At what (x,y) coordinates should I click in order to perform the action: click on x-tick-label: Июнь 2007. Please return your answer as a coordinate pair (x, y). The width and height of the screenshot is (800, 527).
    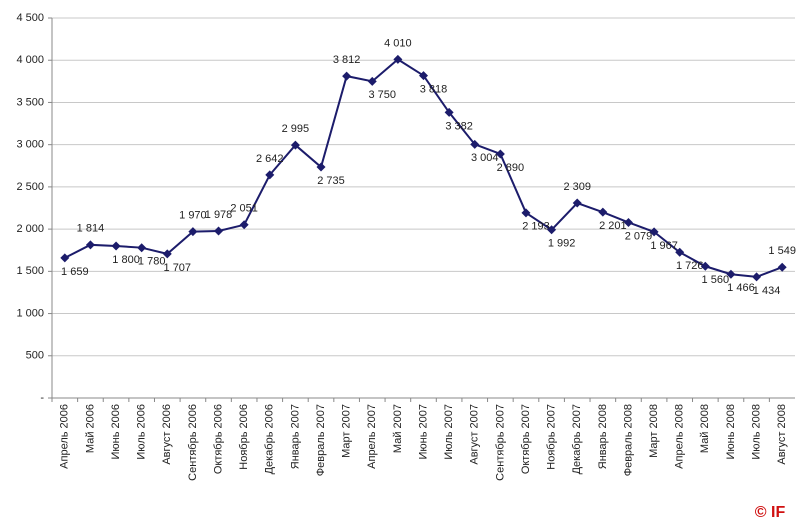
    Looking at the image, I should click on (423, 432).